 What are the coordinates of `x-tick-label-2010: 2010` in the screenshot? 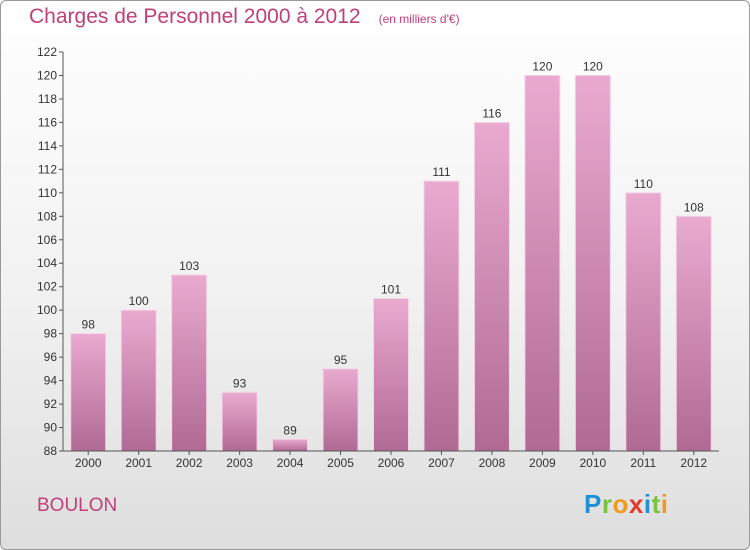 It's located at (592, 463).